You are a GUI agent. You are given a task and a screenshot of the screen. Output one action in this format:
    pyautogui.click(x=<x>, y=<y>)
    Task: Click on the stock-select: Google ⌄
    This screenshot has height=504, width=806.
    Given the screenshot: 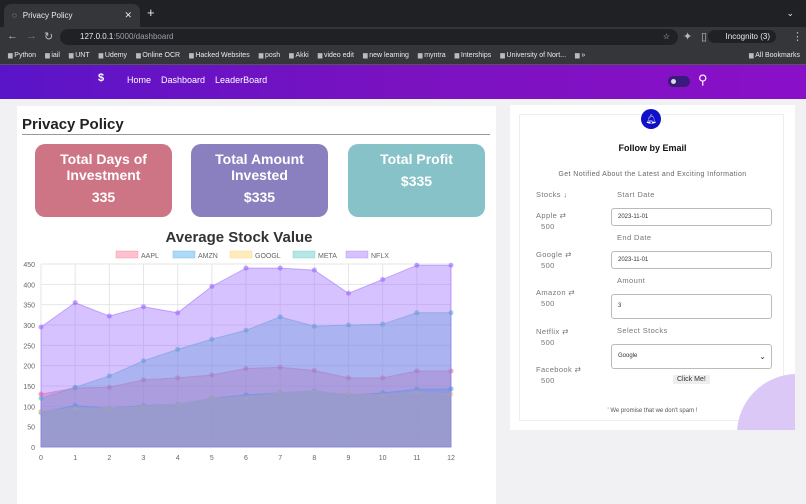 What is the action you would take?
    pyautogui.click(x=691, y=356)
    